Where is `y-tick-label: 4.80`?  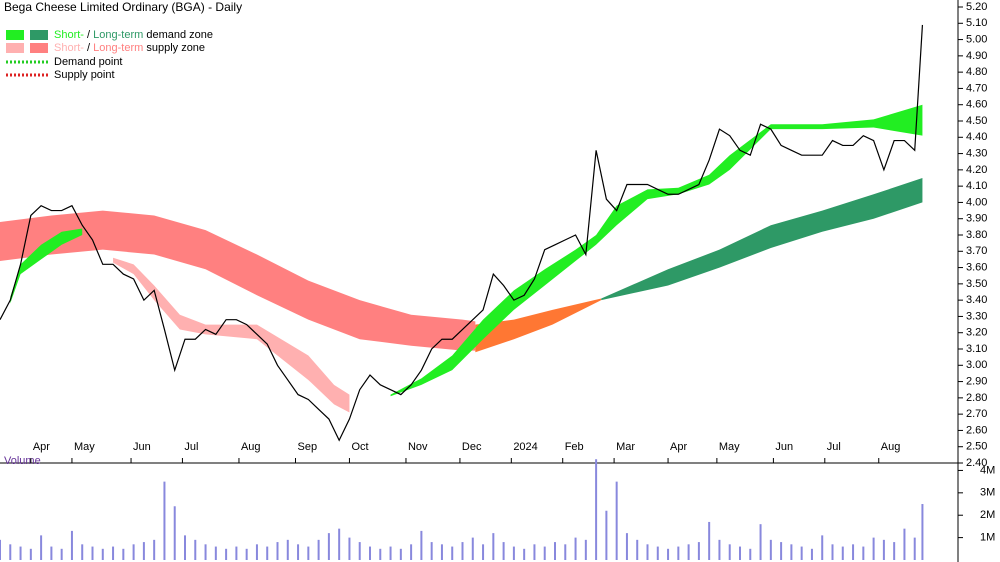
y-tick-label: 4.80 is located at coordinates (976, 72).